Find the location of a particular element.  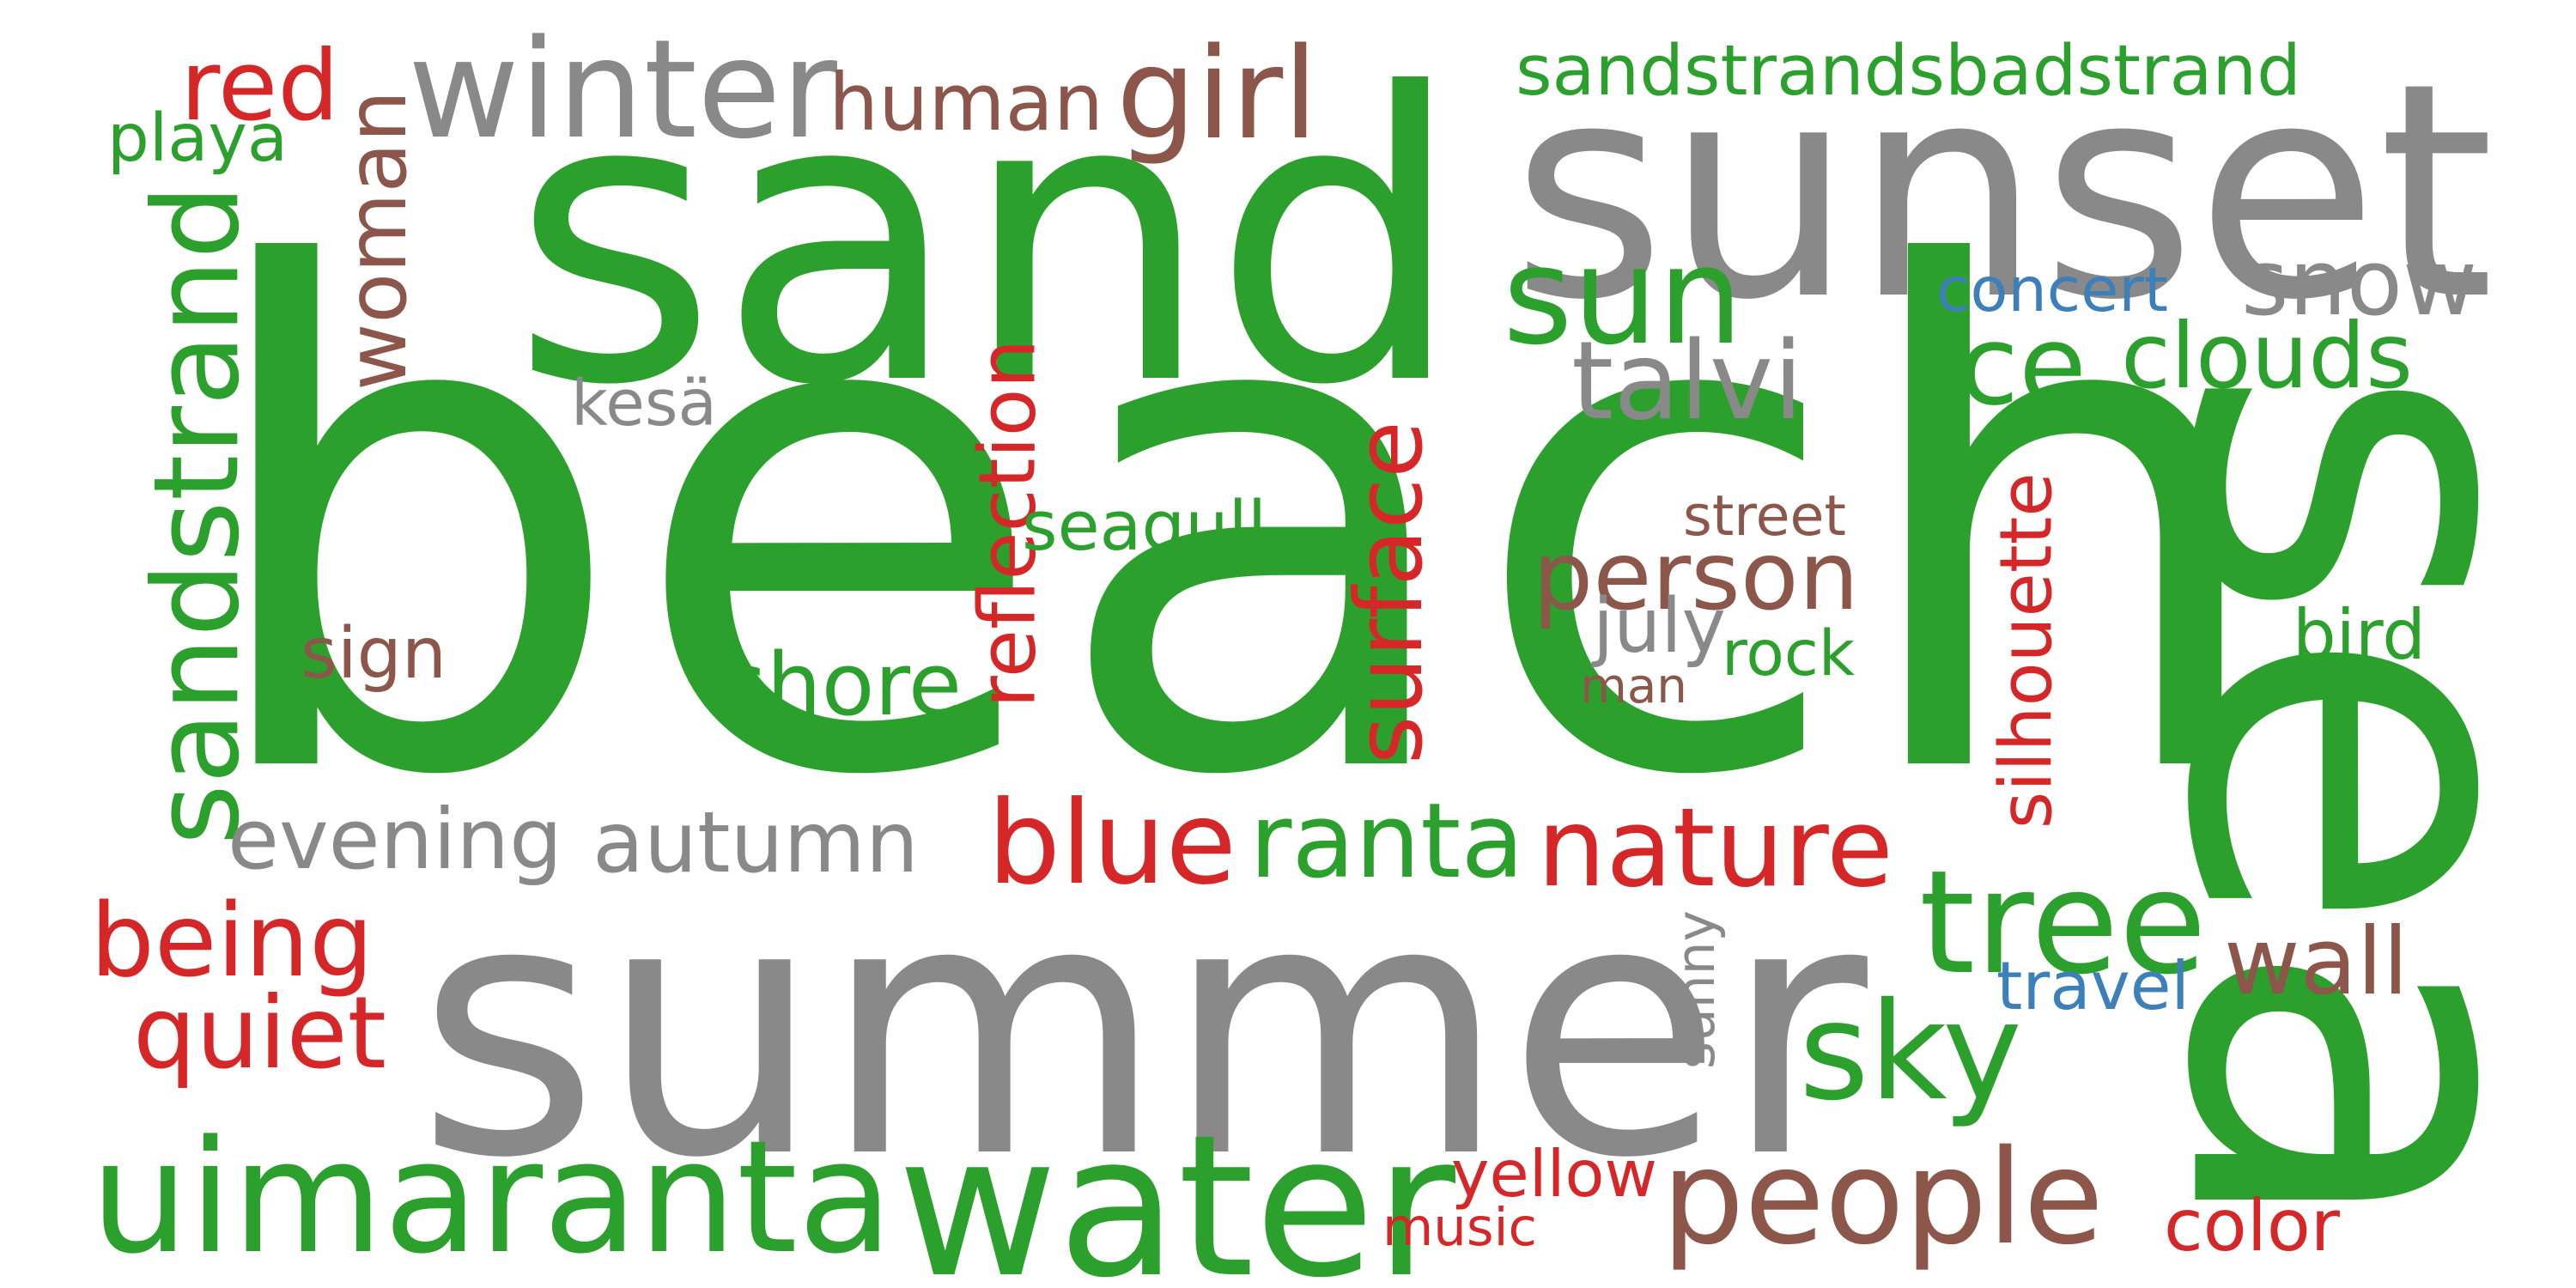

word-silhouette: silhouette is located at coordinates (2026, 651).